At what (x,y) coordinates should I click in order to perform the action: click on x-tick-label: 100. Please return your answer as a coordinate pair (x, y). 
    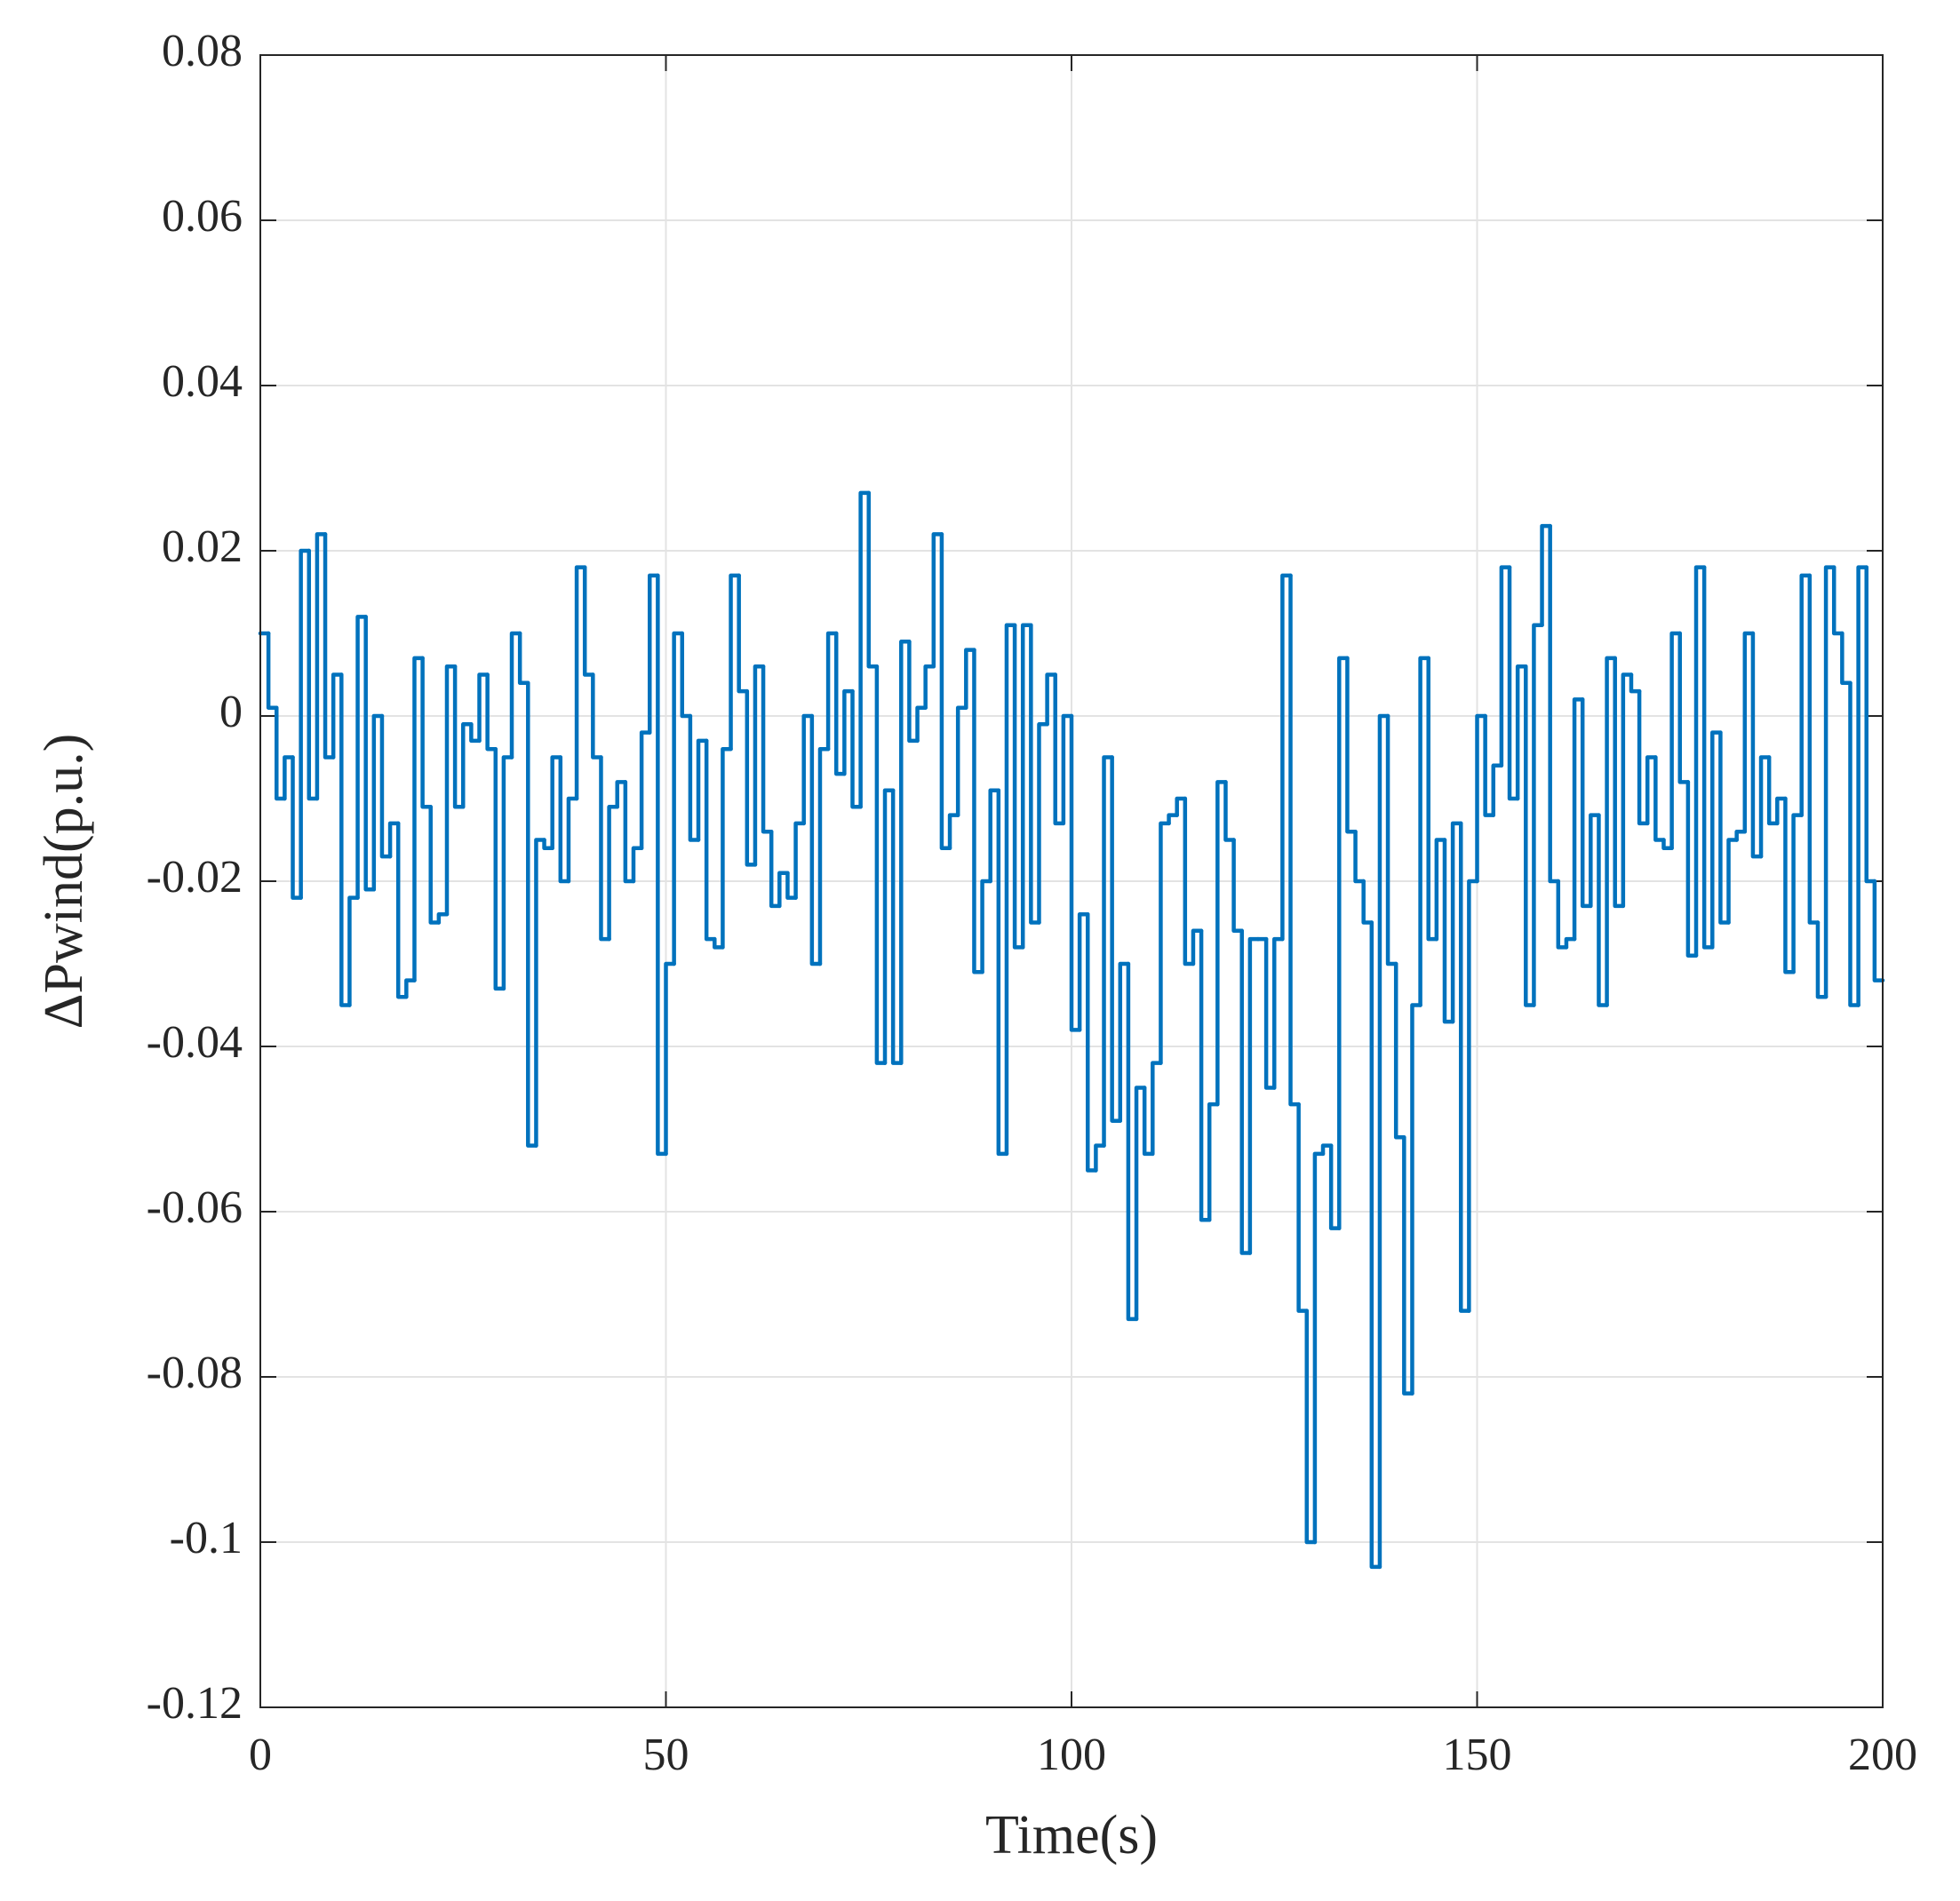
    Looking at the image, I should click on (1072, 1755).